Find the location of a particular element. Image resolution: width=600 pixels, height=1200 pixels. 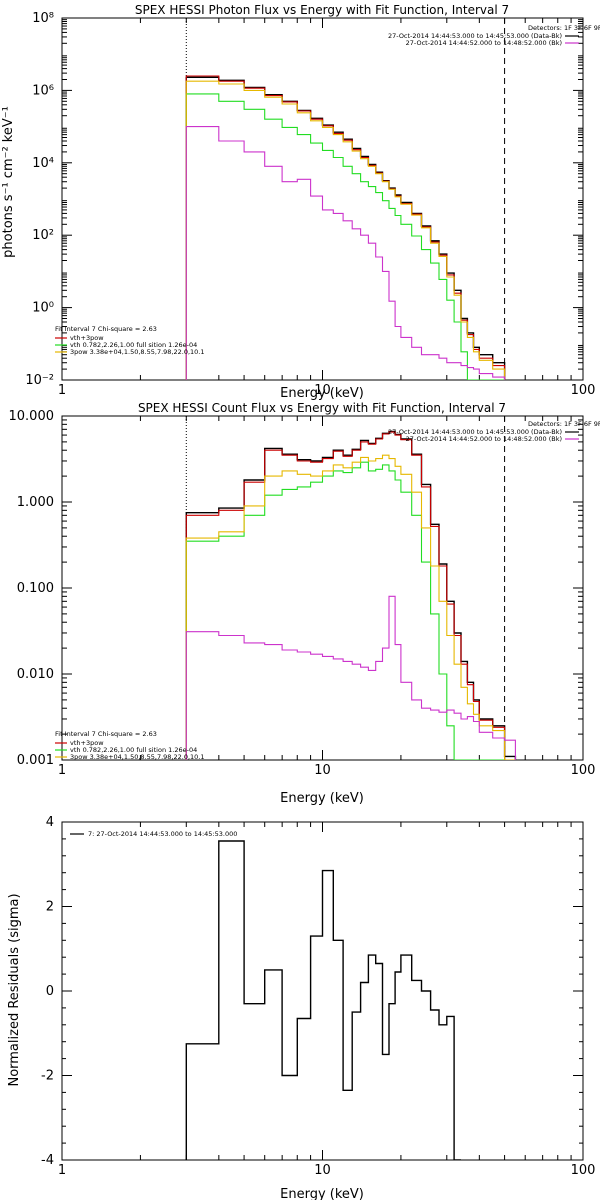

count-x-tick-label: 1 is located at coordinates (62, 770).